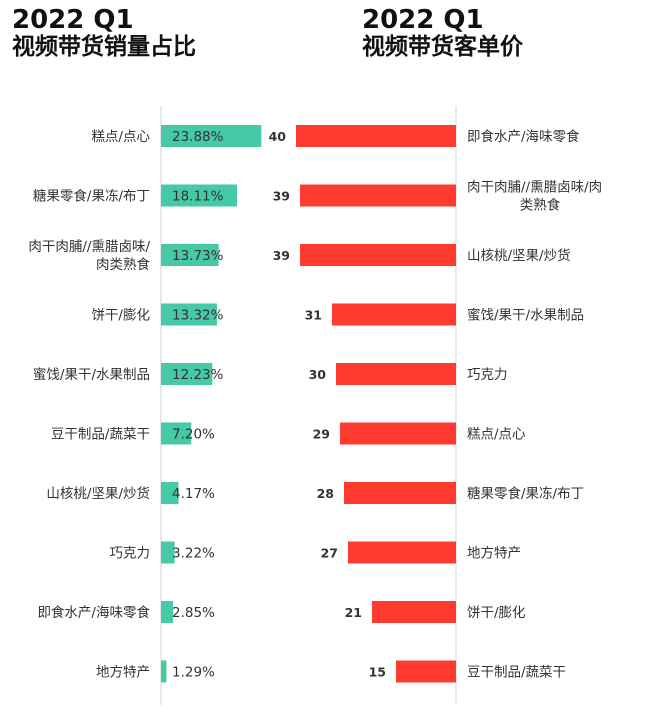 This screenshot has height=728, width=645. Describe the element at coordinates (516, 673) in the screenshot. I see `right-category-label: 豆干制品/蔬菜干` at that location.